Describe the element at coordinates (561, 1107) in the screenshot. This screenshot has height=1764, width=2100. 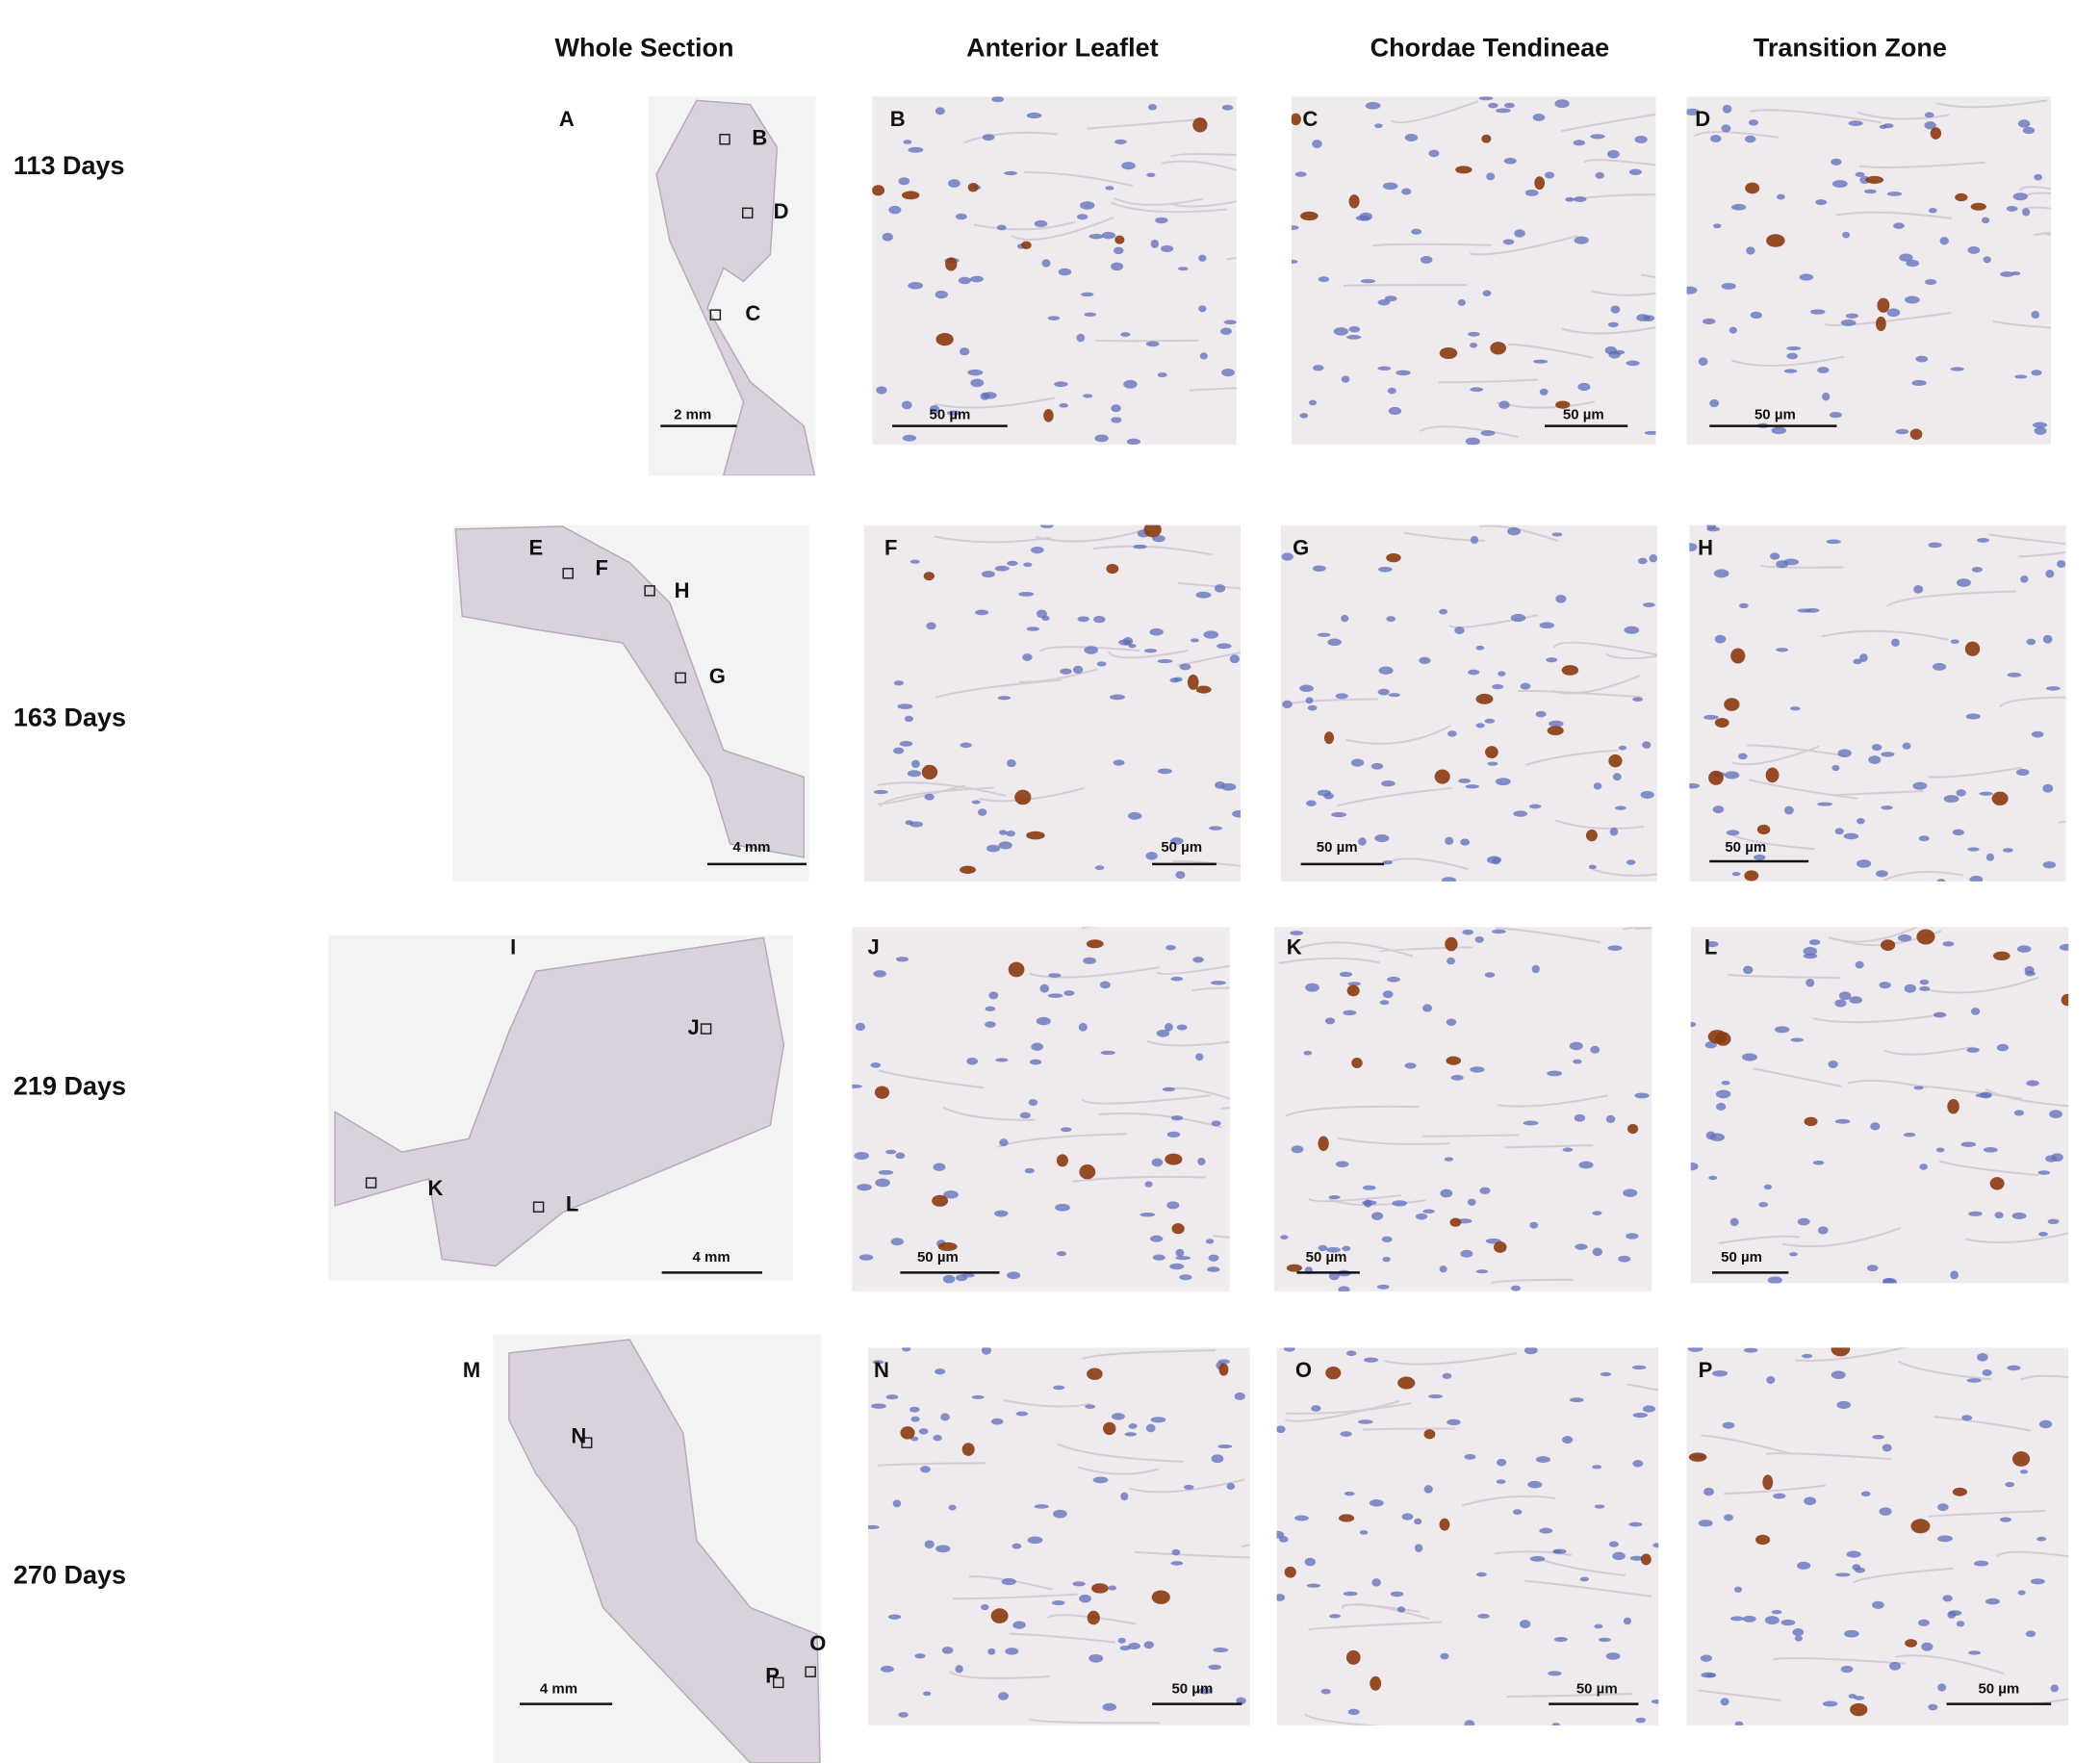
I see `whole-section-image` at that location.